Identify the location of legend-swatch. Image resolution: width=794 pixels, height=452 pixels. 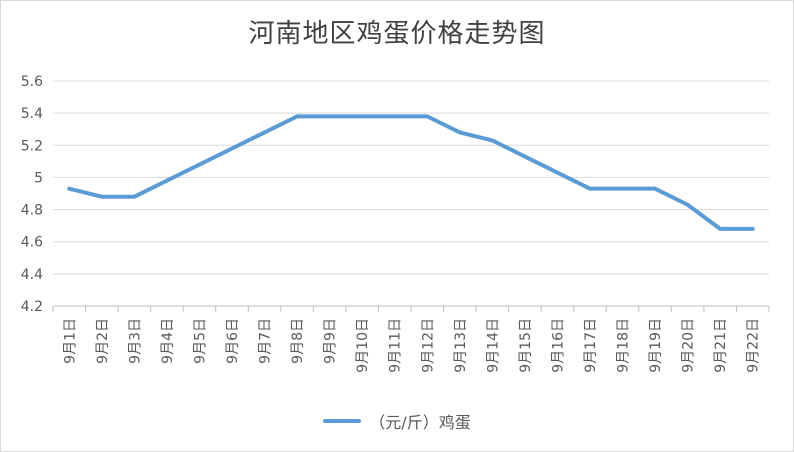
(342, 421).